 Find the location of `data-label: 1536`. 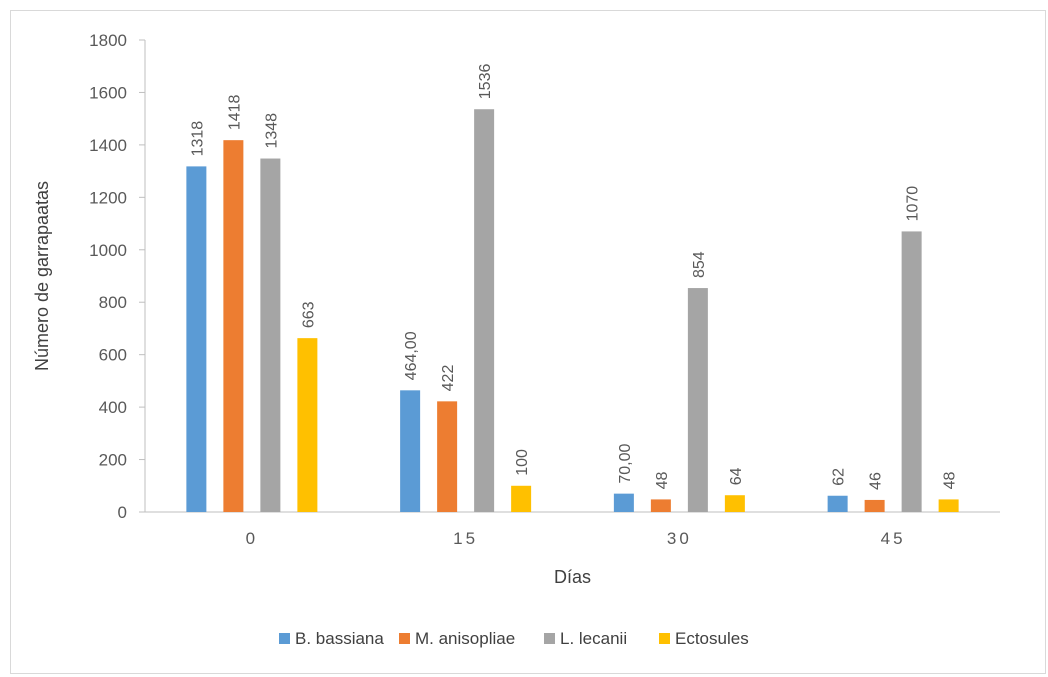

data-label: 1536 is located at coordinates (485, 82).